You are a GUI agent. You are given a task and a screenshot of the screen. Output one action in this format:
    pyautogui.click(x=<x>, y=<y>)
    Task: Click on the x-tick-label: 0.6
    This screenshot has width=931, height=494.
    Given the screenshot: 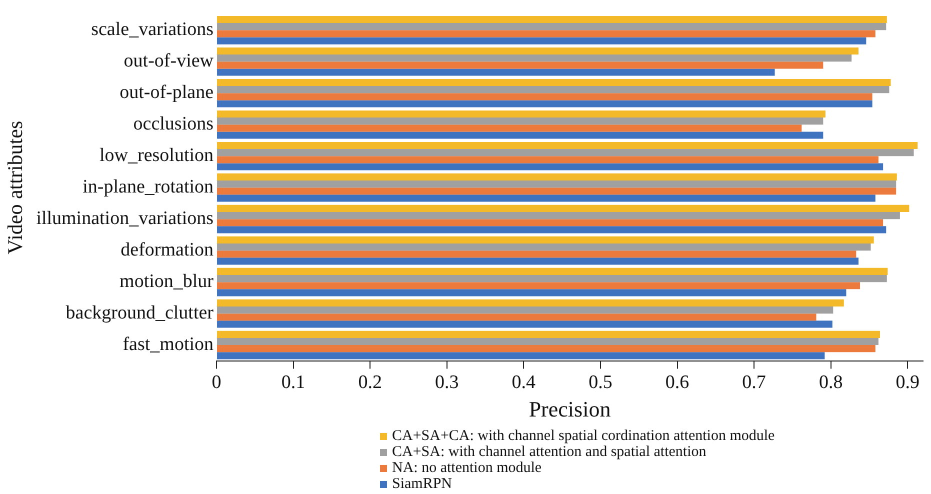 What is the action you would take?
    pyautogui.click(x=677, y=383)
    